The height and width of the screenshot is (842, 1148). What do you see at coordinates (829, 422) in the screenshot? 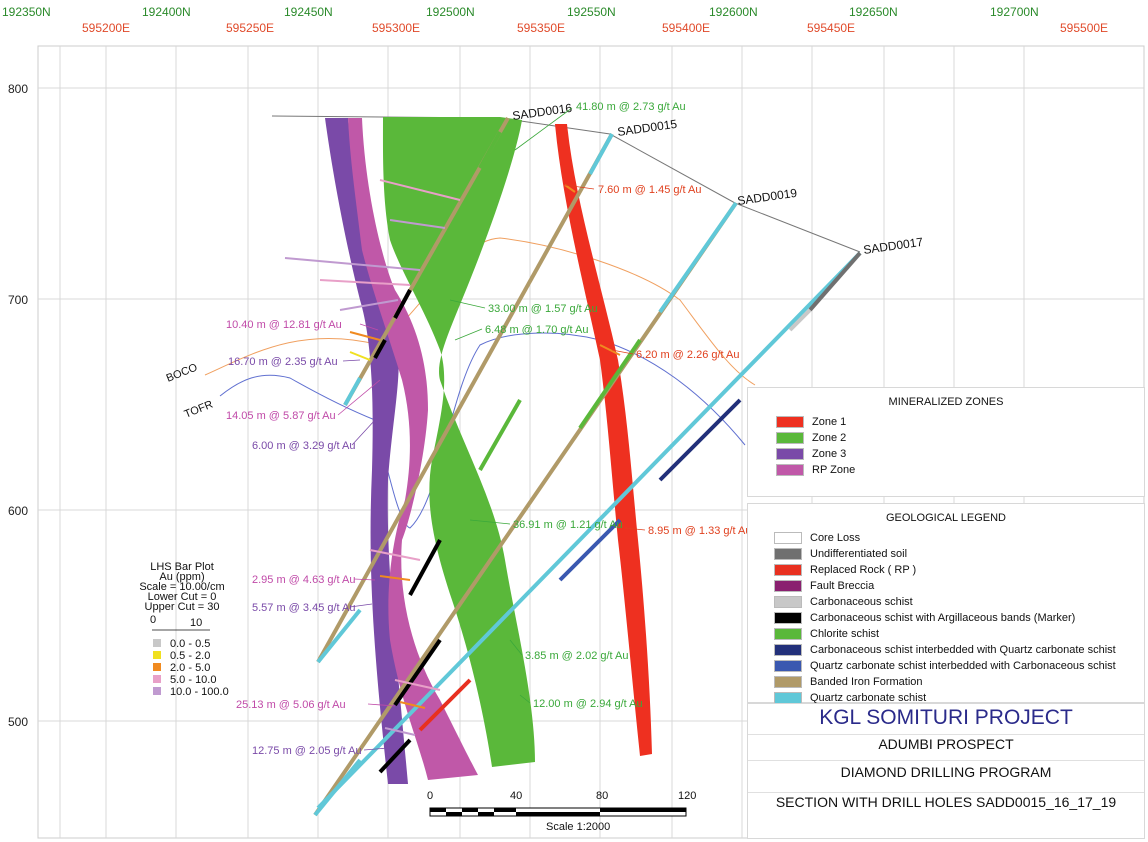
I see `legend-item-label: Zone 1` at bounding box center [829, 422].